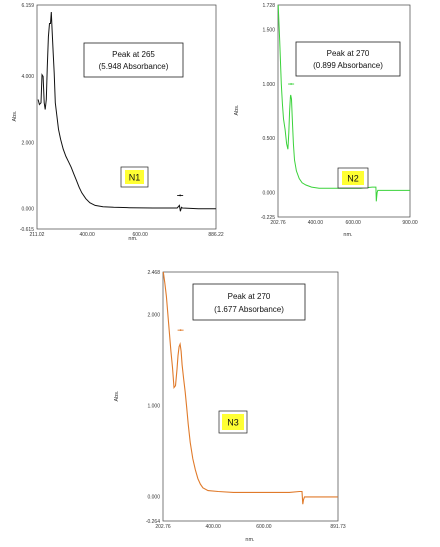 The height and width of the screenshot is (547, 440). I want to click on sample-tag-label-n1: N1, so click(135, 178).